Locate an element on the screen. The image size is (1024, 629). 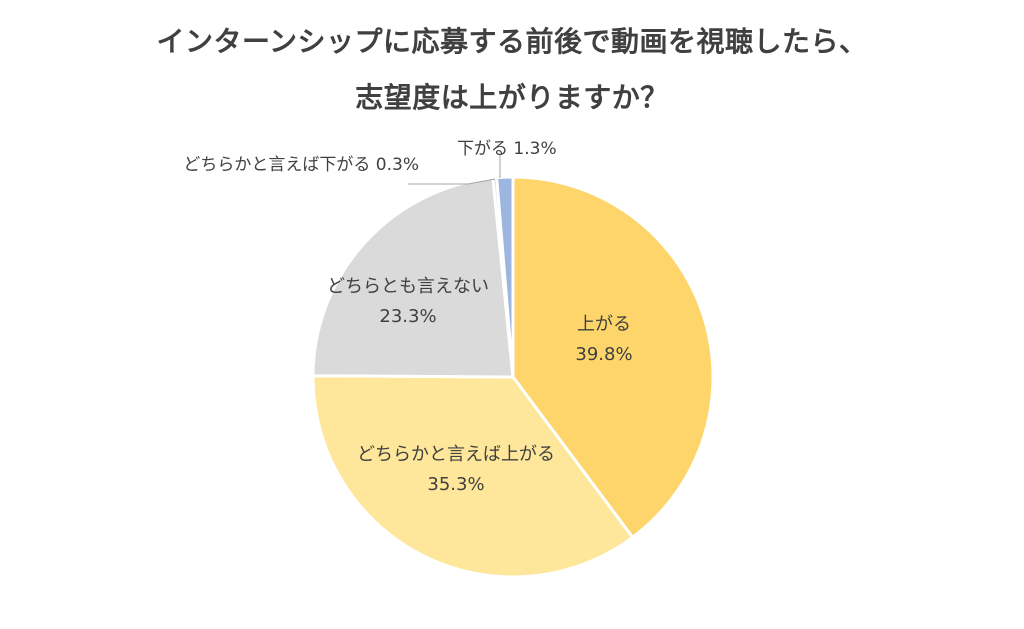
slice-name-label-1: どちらかと言えば上がる is located at coordinates (456, 454).